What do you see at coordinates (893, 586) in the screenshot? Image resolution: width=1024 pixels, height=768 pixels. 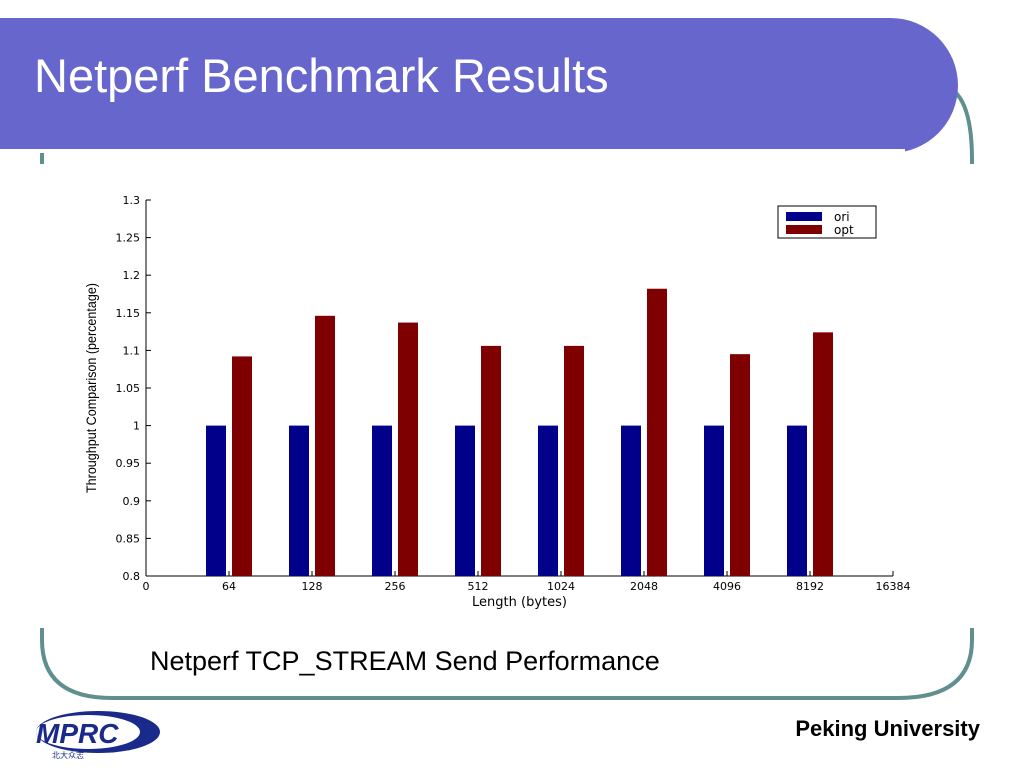 I see `x-tick-label: 16384` at bounding box center [893, 586].